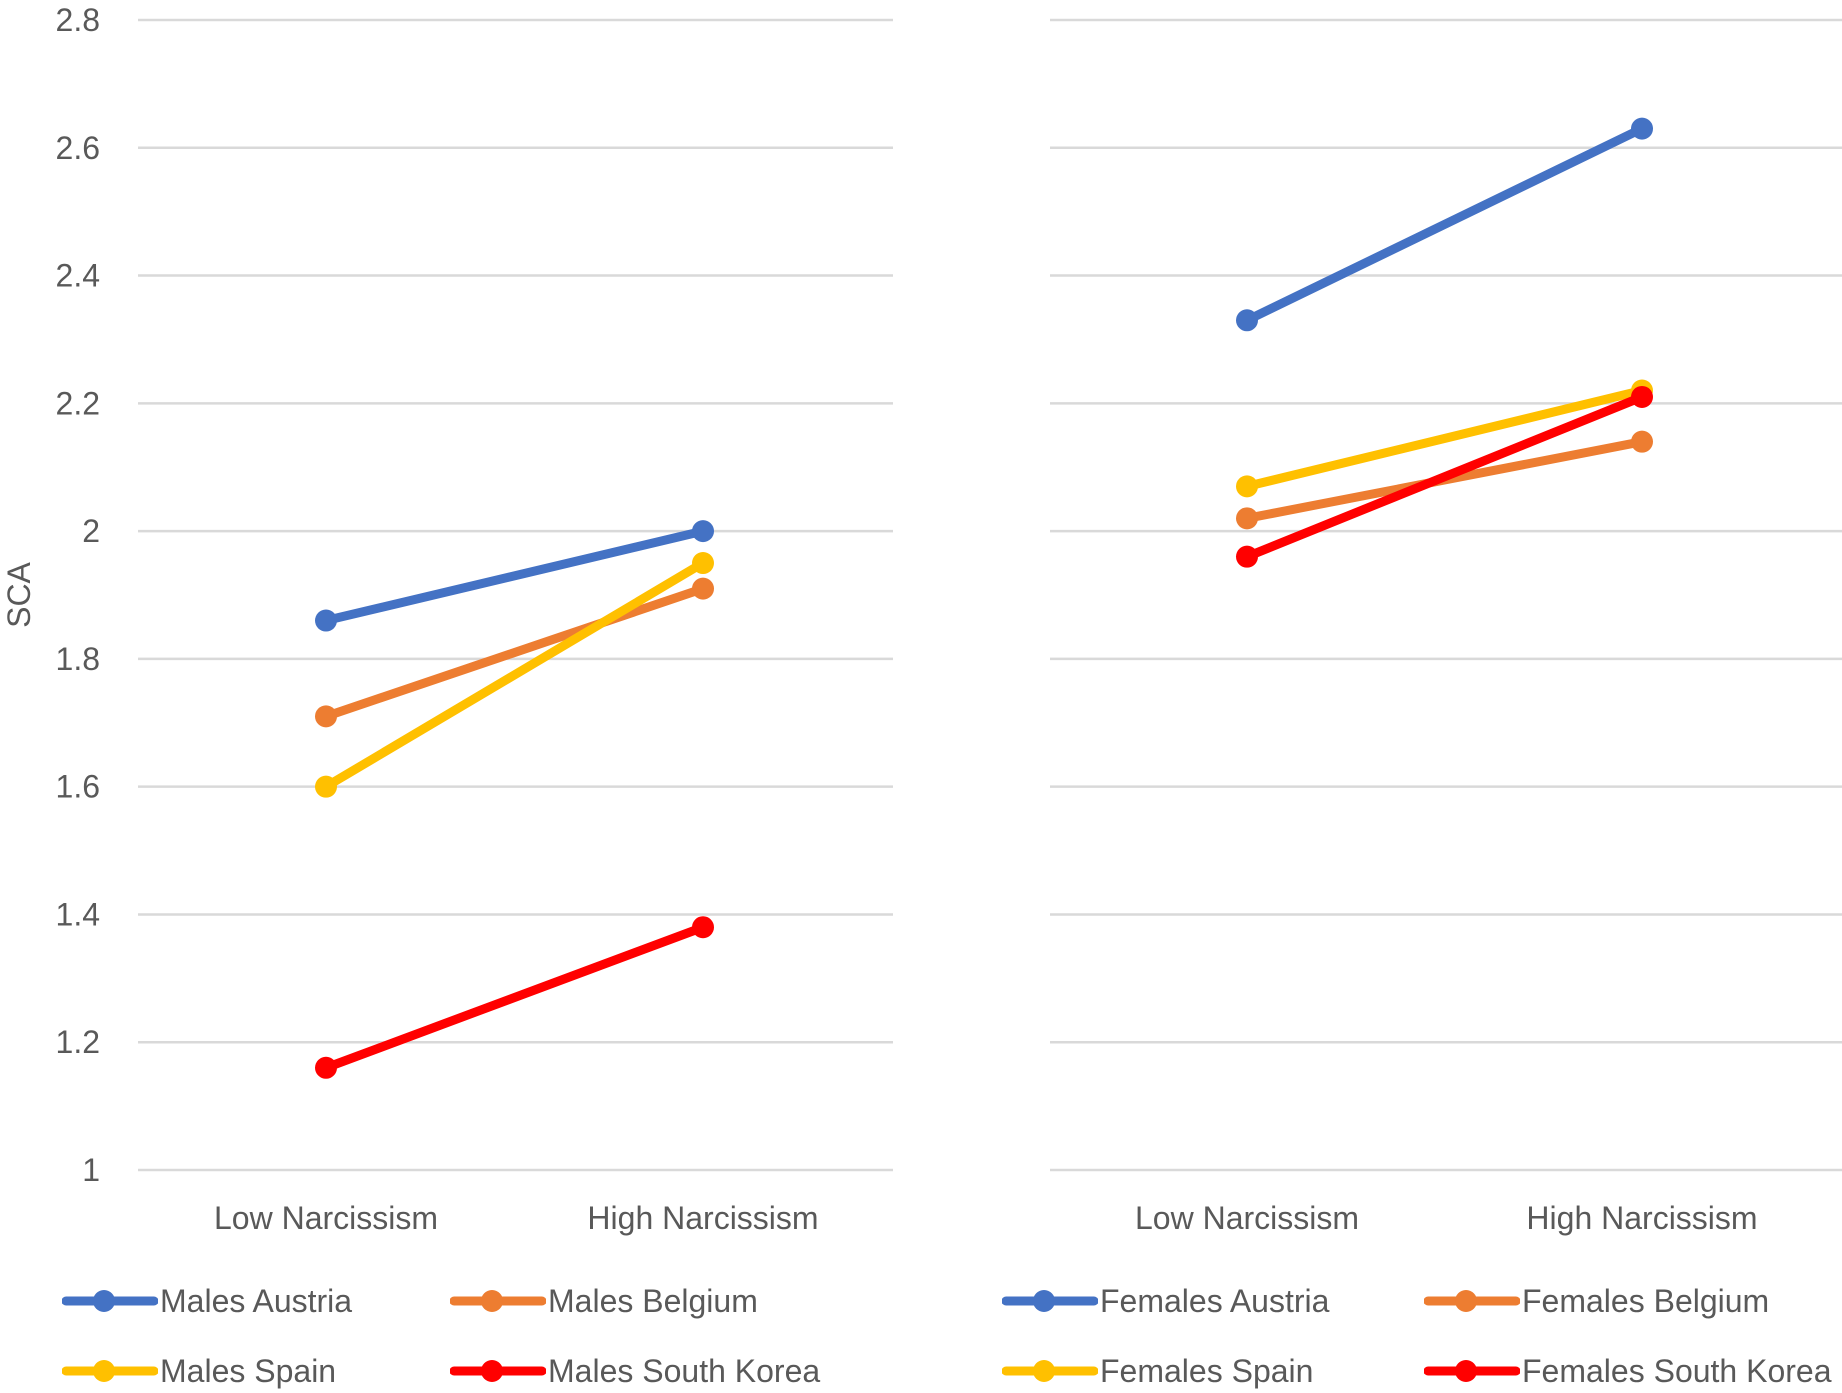 This screenshot has width=1842, height=1393. I want to click on series-females-south-korea, so click(1444, 476).